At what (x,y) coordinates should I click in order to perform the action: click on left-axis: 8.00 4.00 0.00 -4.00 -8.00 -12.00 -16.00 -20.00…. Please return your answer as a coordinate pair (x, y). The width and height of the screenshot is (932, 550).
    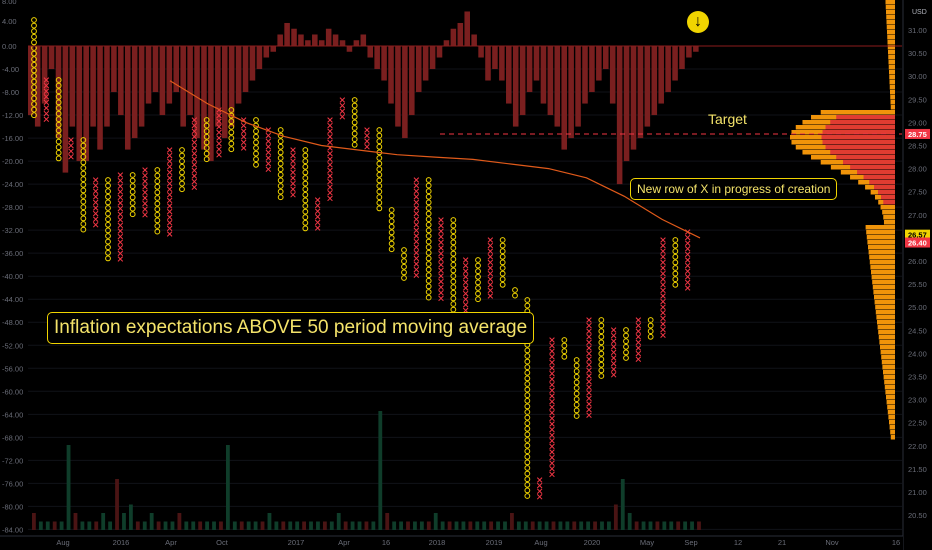
    Looking at the image, I should click on (14, 268).